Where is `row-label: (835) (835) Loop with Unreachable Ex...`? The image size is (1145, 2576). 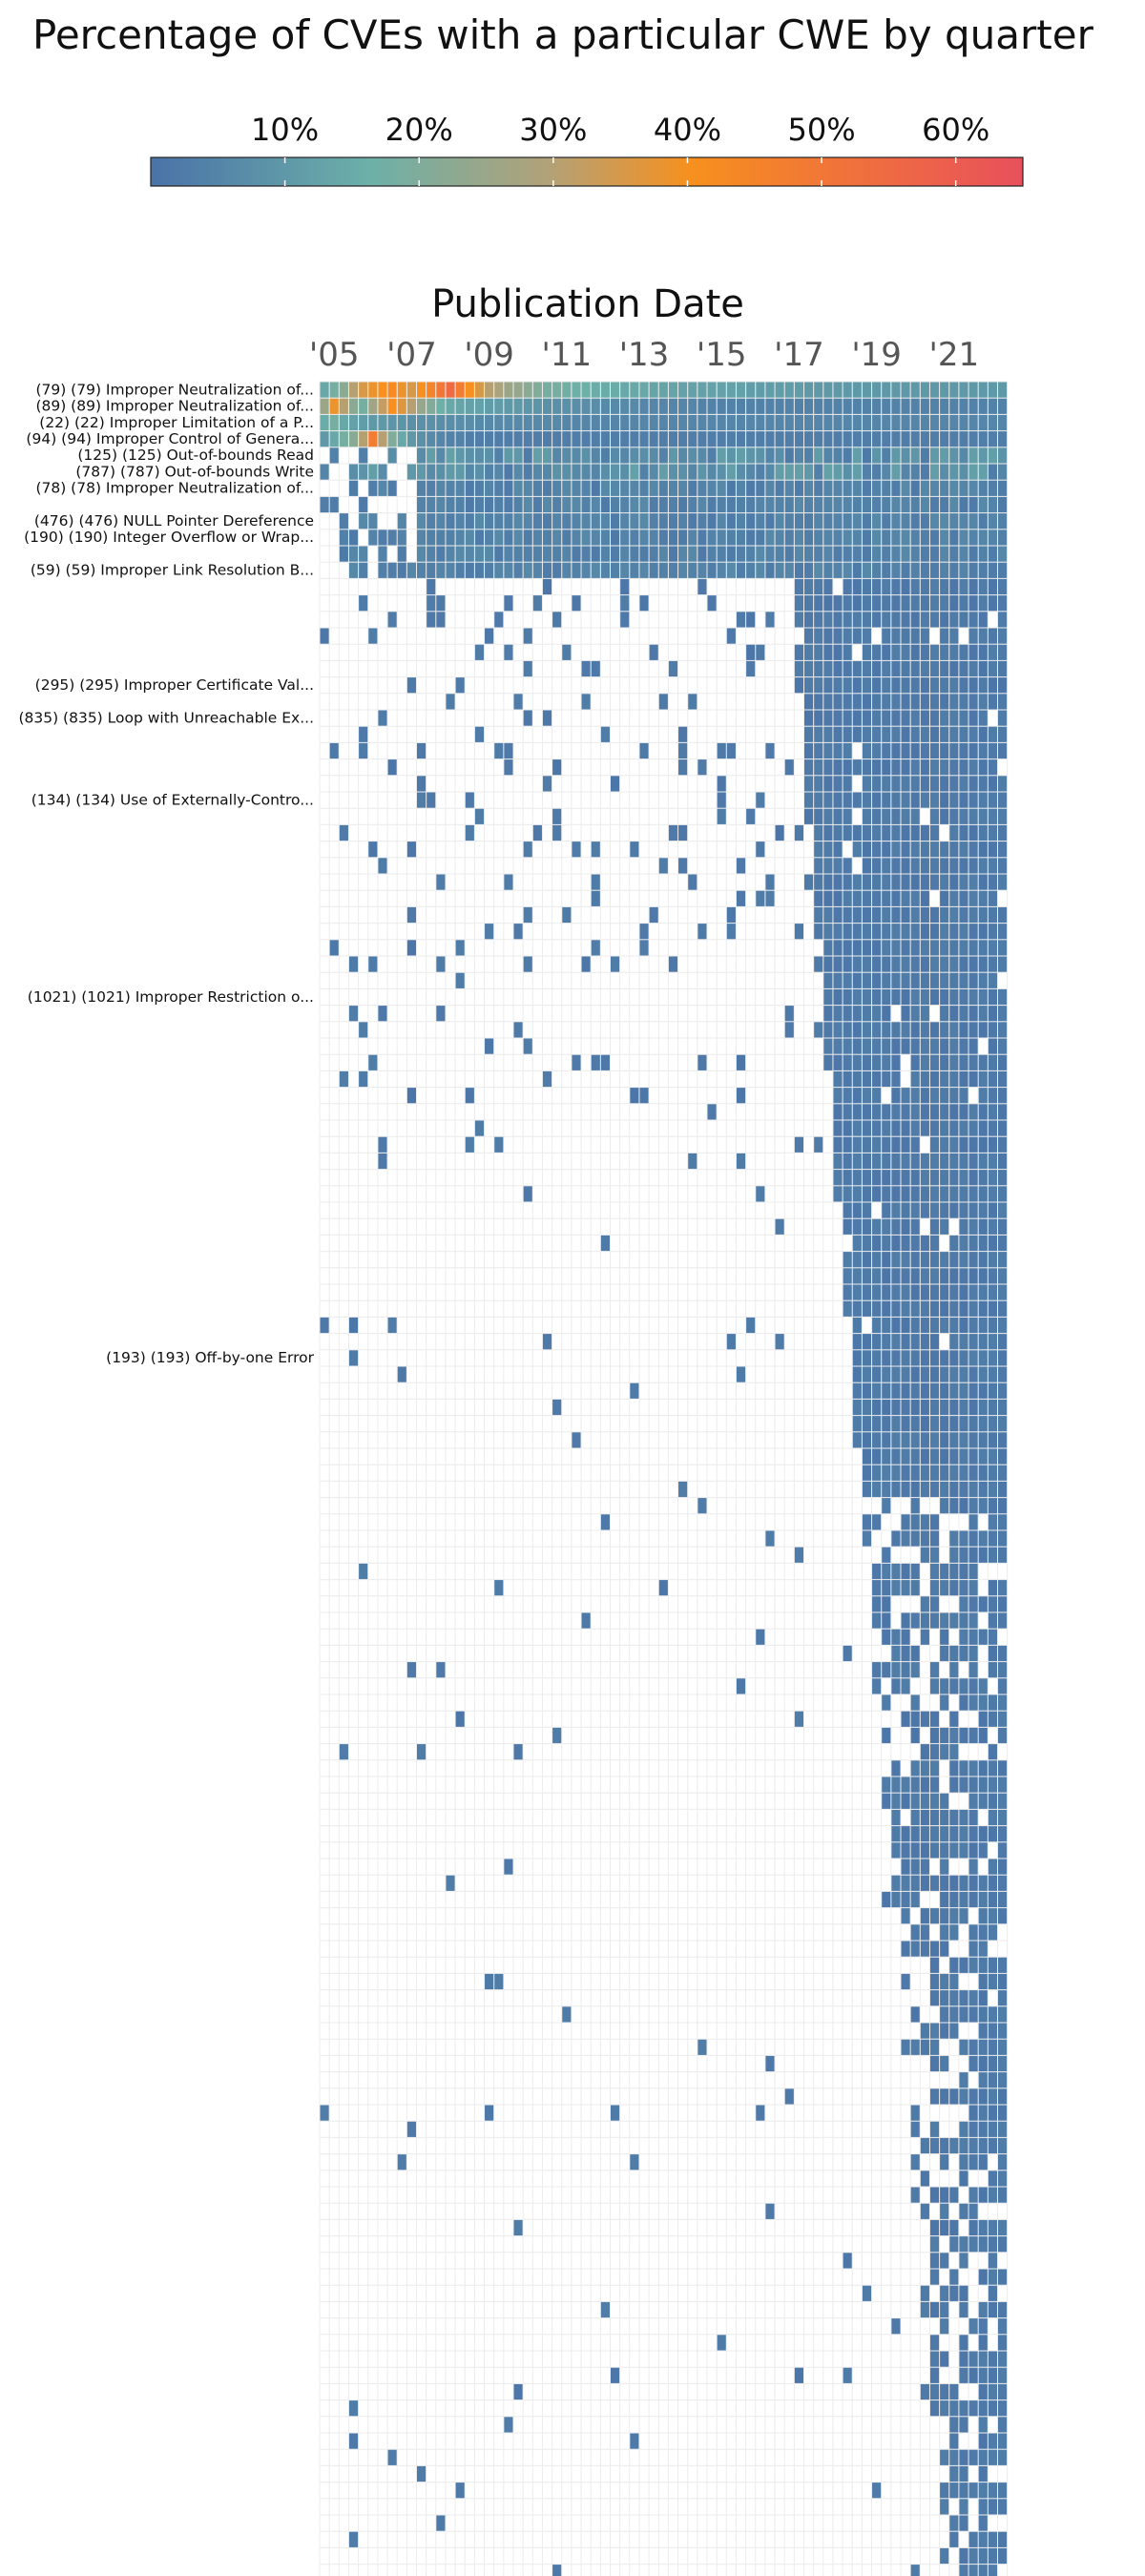
row-label: (835) (835) Loop with Unreachable Ex... is located at coordinates (166, 717).